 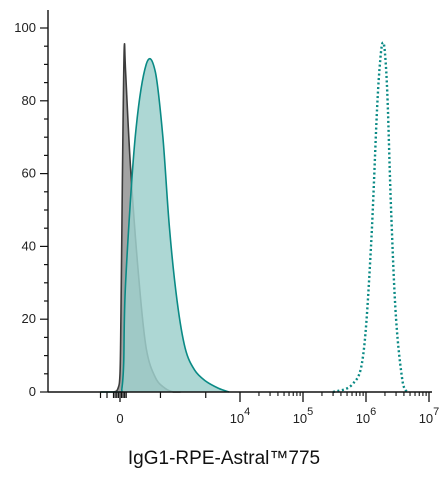 What do you see at coordinates (429, 416) in the screenshot?
I see `x-tick-label: 10⁷` at bounding box center [429, 416].